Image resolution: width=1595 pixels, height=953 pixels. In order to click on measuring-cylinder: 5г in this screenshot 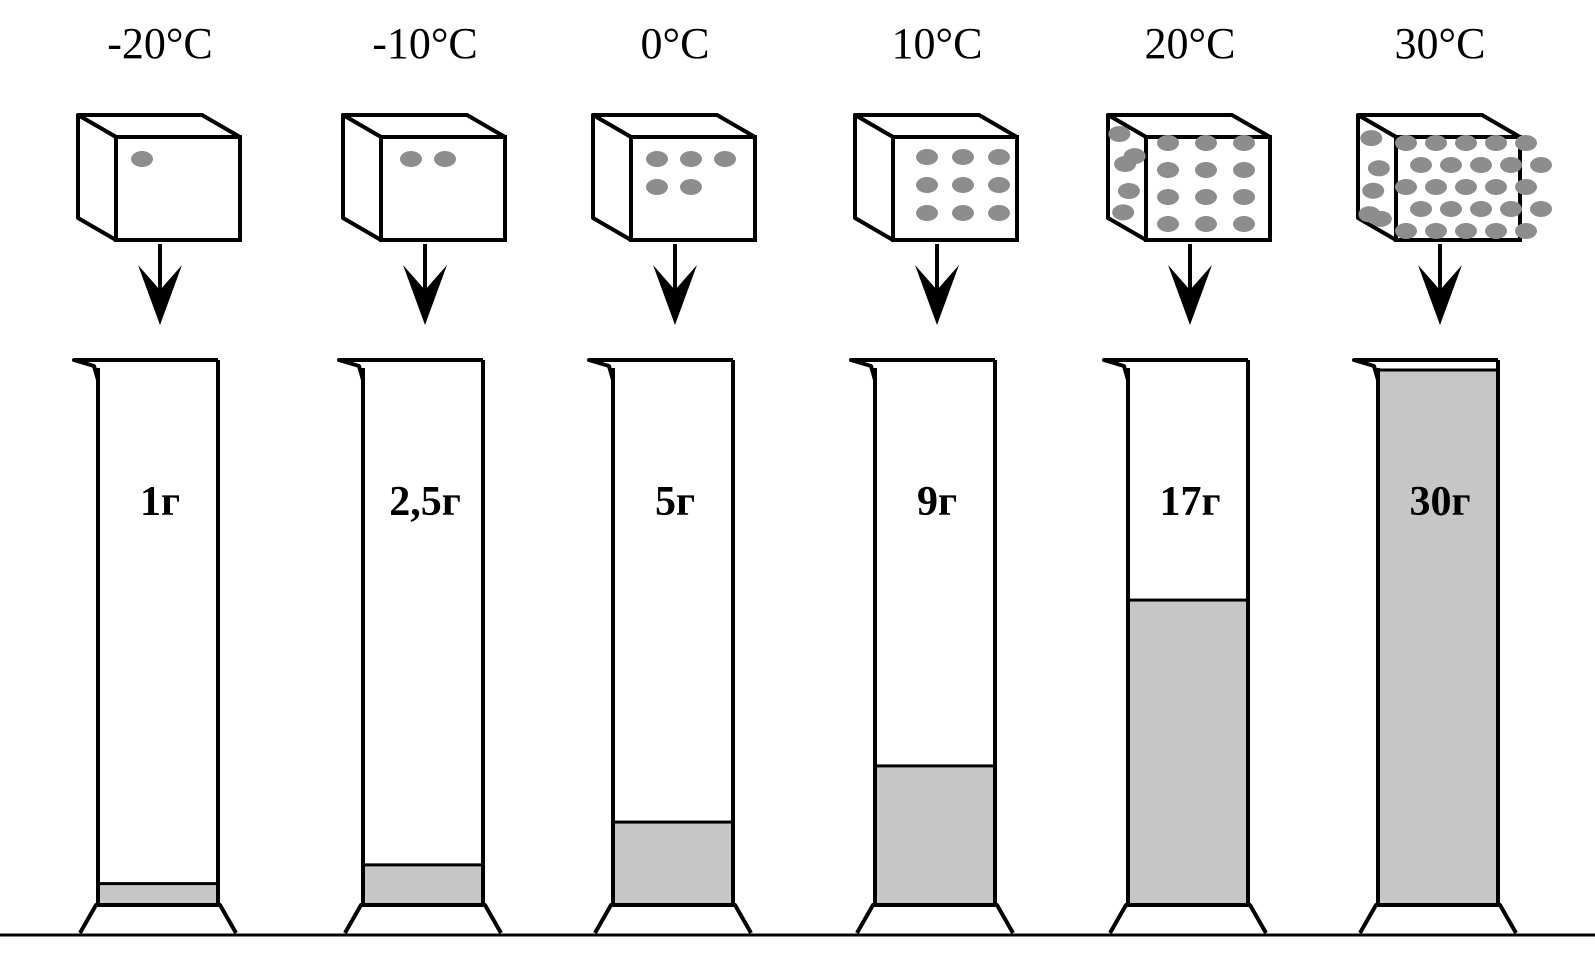, I will do `click(670, 646)`.